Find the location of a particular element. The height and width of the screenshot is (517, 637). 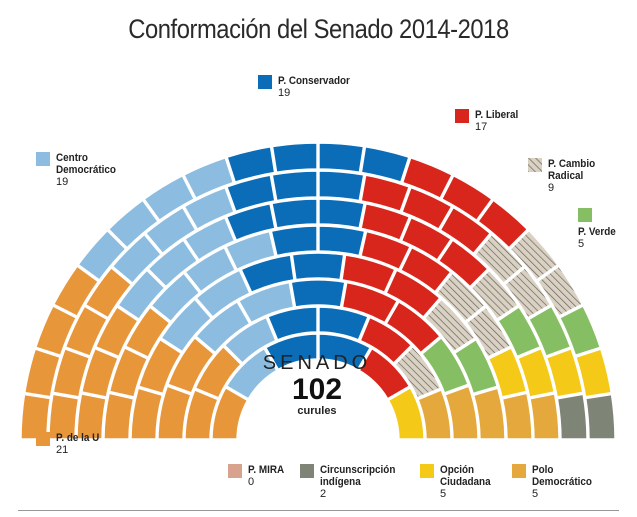

chart-title: Conformación del Senado 2014-2018 is located at coordinates (318, 29).